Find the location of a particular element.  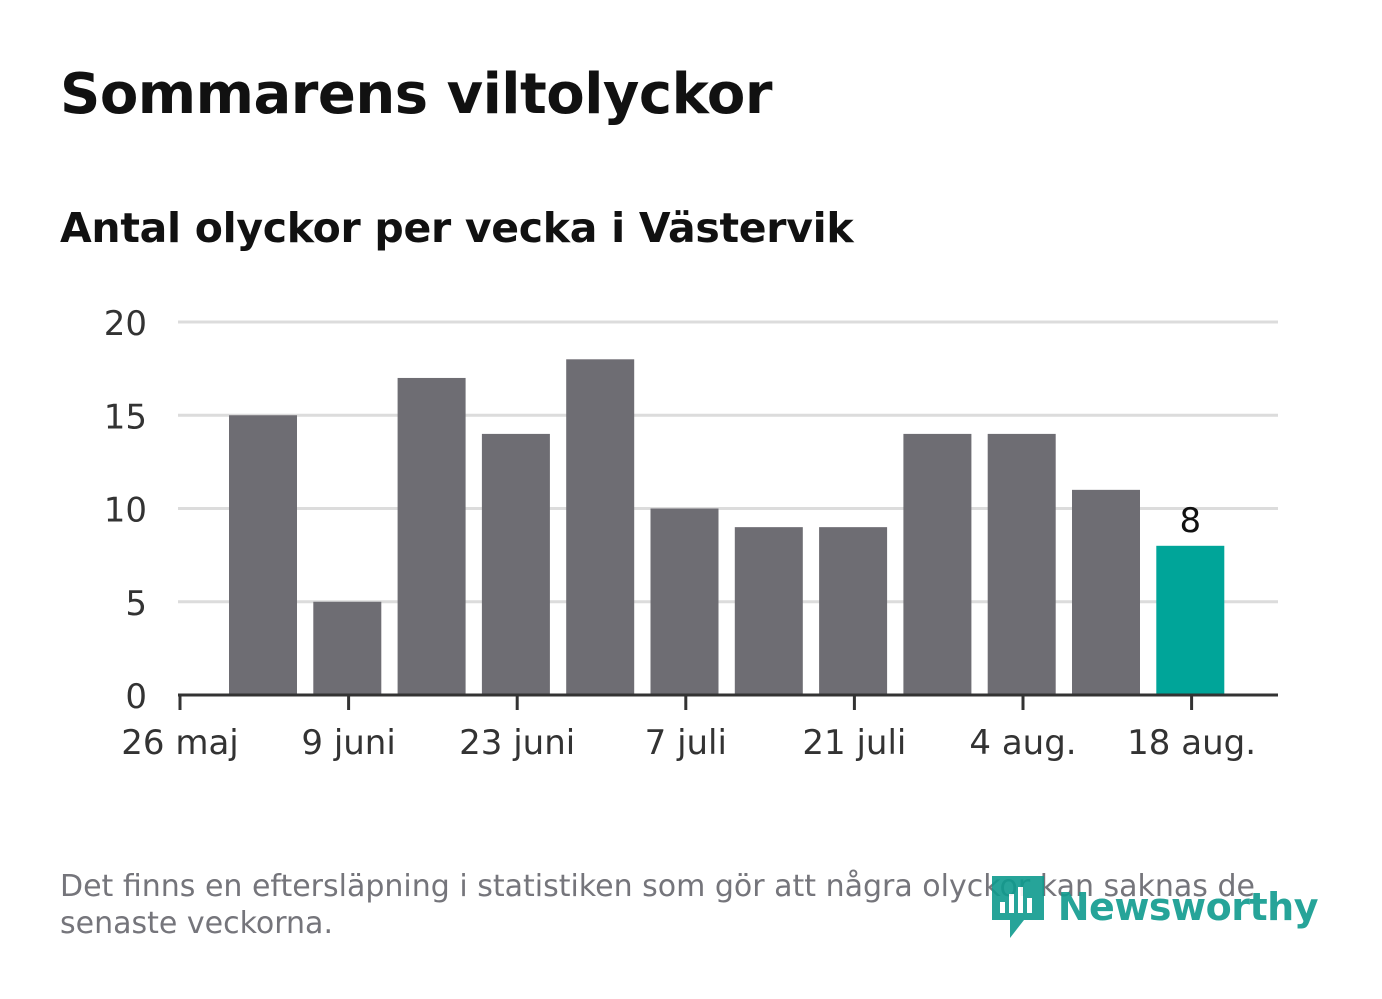

x-tick-label: 23 juni is located at coordinates (517, 743).